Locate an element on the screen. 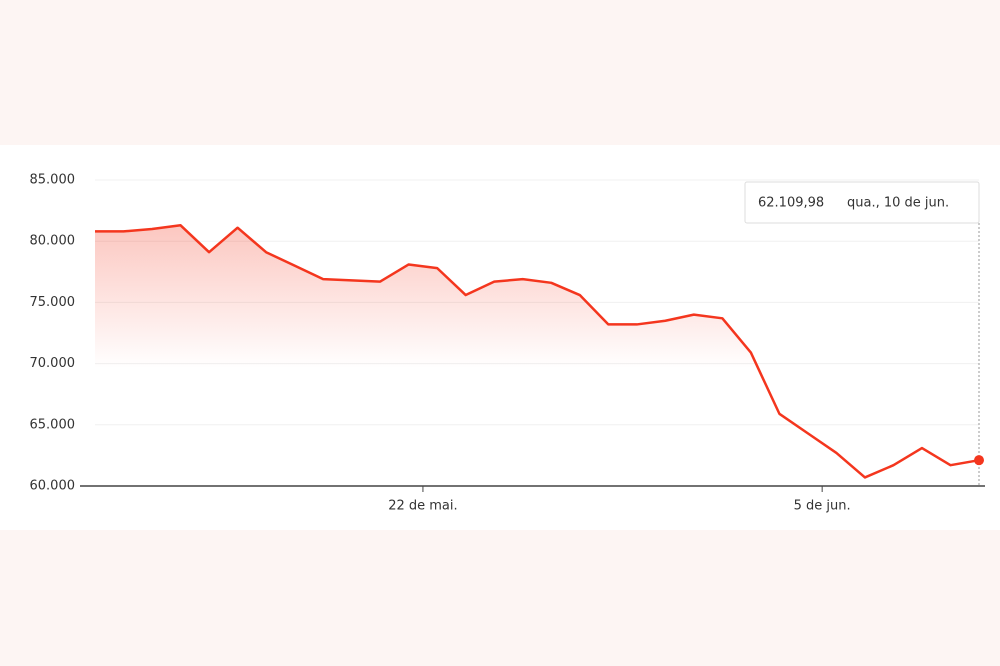 The width and height of the screenshot is (1000, 666). x-tick-label: 22 de mai. is located at coordinates (422, 506).